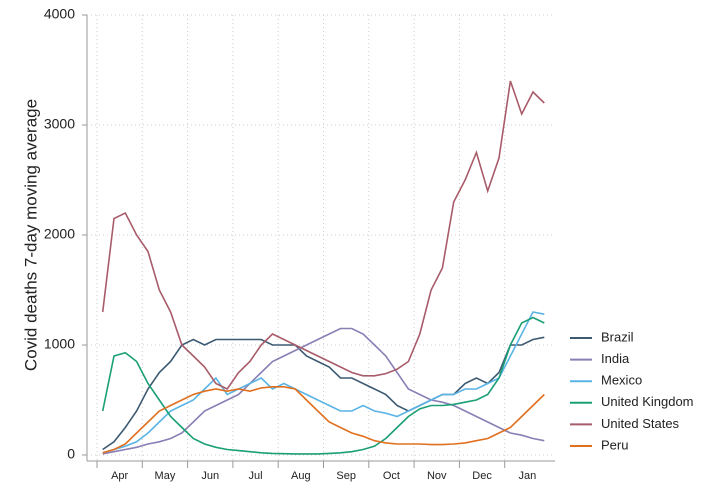 The height and width of the screenshot is (488, 705). Describe the element at coordinates (391, 476) in the screenshot. I see `x-tick-label: Oct` at that location.